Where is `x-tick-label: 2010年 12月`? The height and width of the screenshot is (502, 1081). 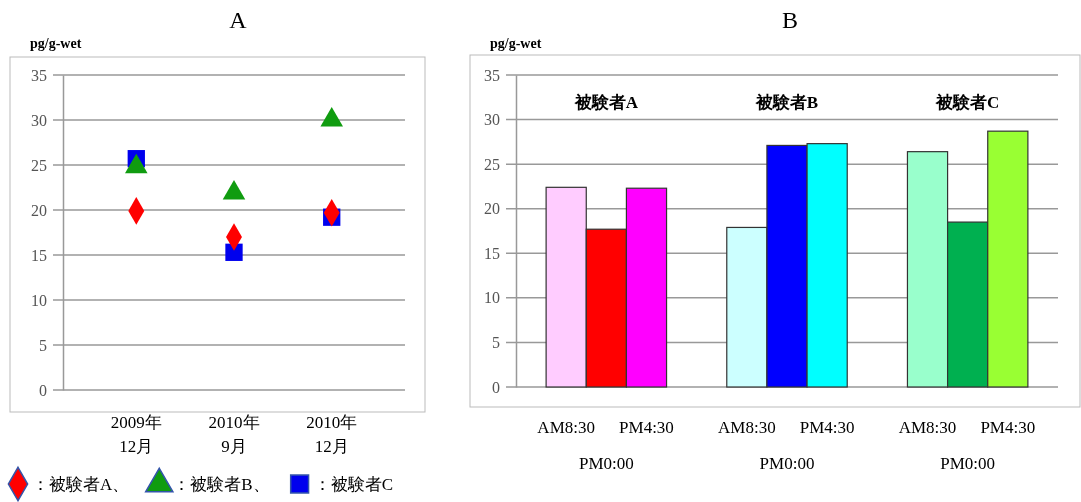
x-tick-label: 2010年 12月 is located at coordinates (332, 434).